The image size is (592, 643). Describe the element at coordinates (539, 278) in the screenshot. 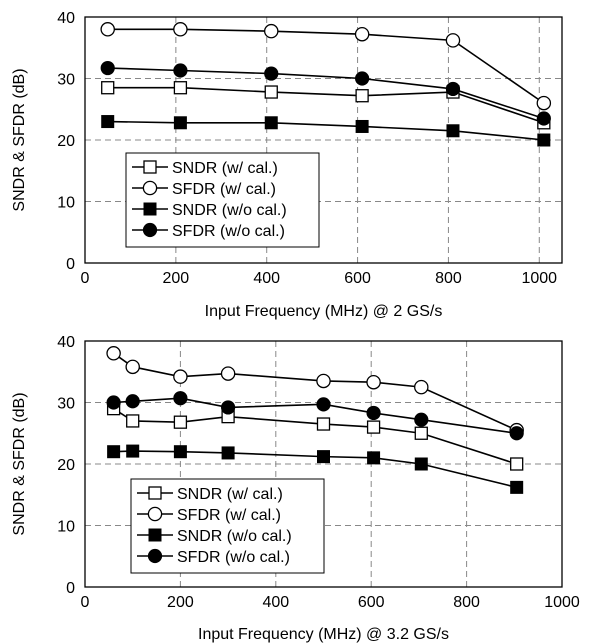

I see `x-tick-label: 1000` at that location.